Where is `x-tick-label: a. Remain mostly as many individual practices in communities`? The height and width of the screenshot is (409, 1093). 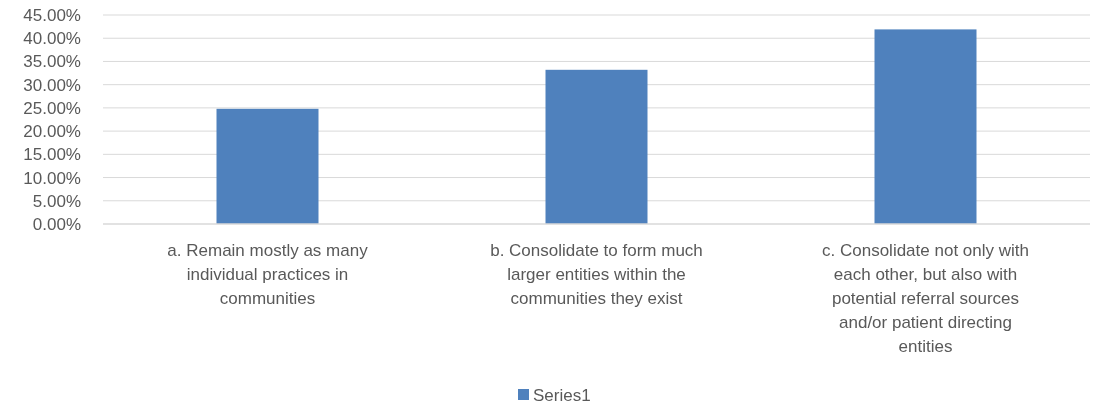
x-tick-label: a. Remain mostly as many individual practices in communities is located at coordinates (268, 274).